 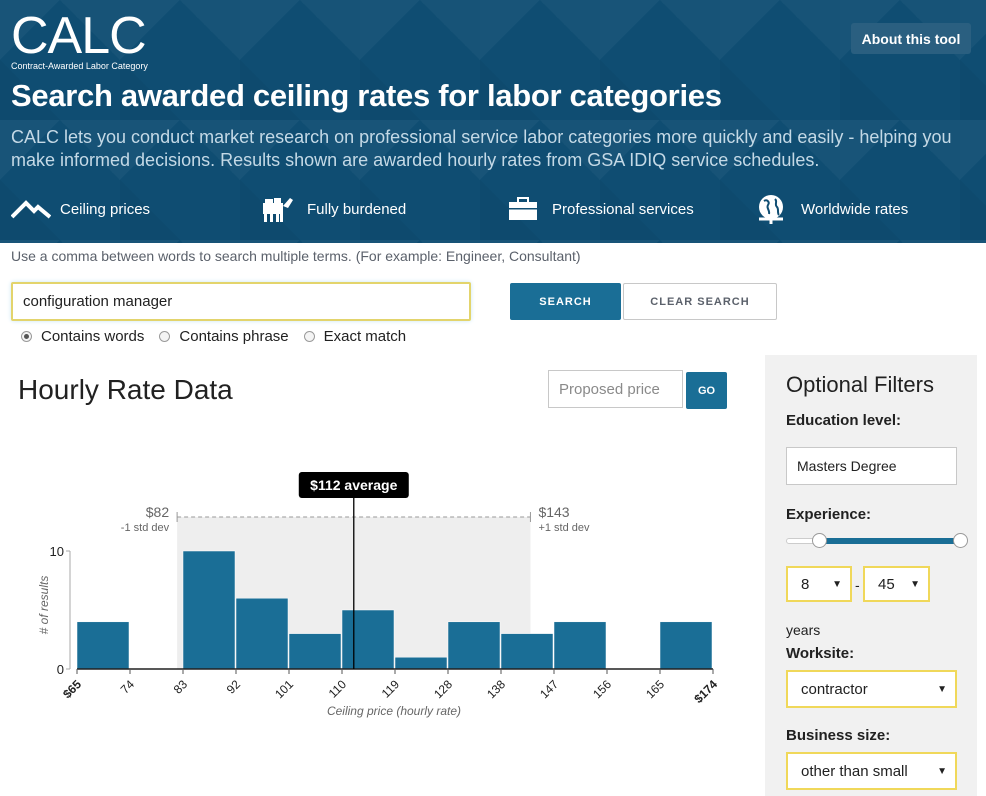 I want to click on logo-subtitle: Contract-Awarded Labor Category, so click(x=79, y=66).